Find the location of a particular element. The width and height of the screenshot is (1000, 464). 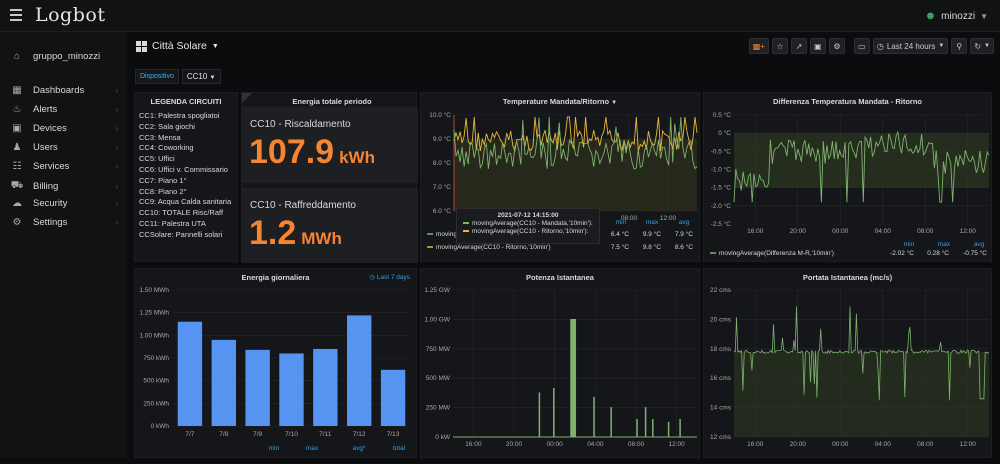

dashboards-icon: ▦ is located at coordinates (17, 90).